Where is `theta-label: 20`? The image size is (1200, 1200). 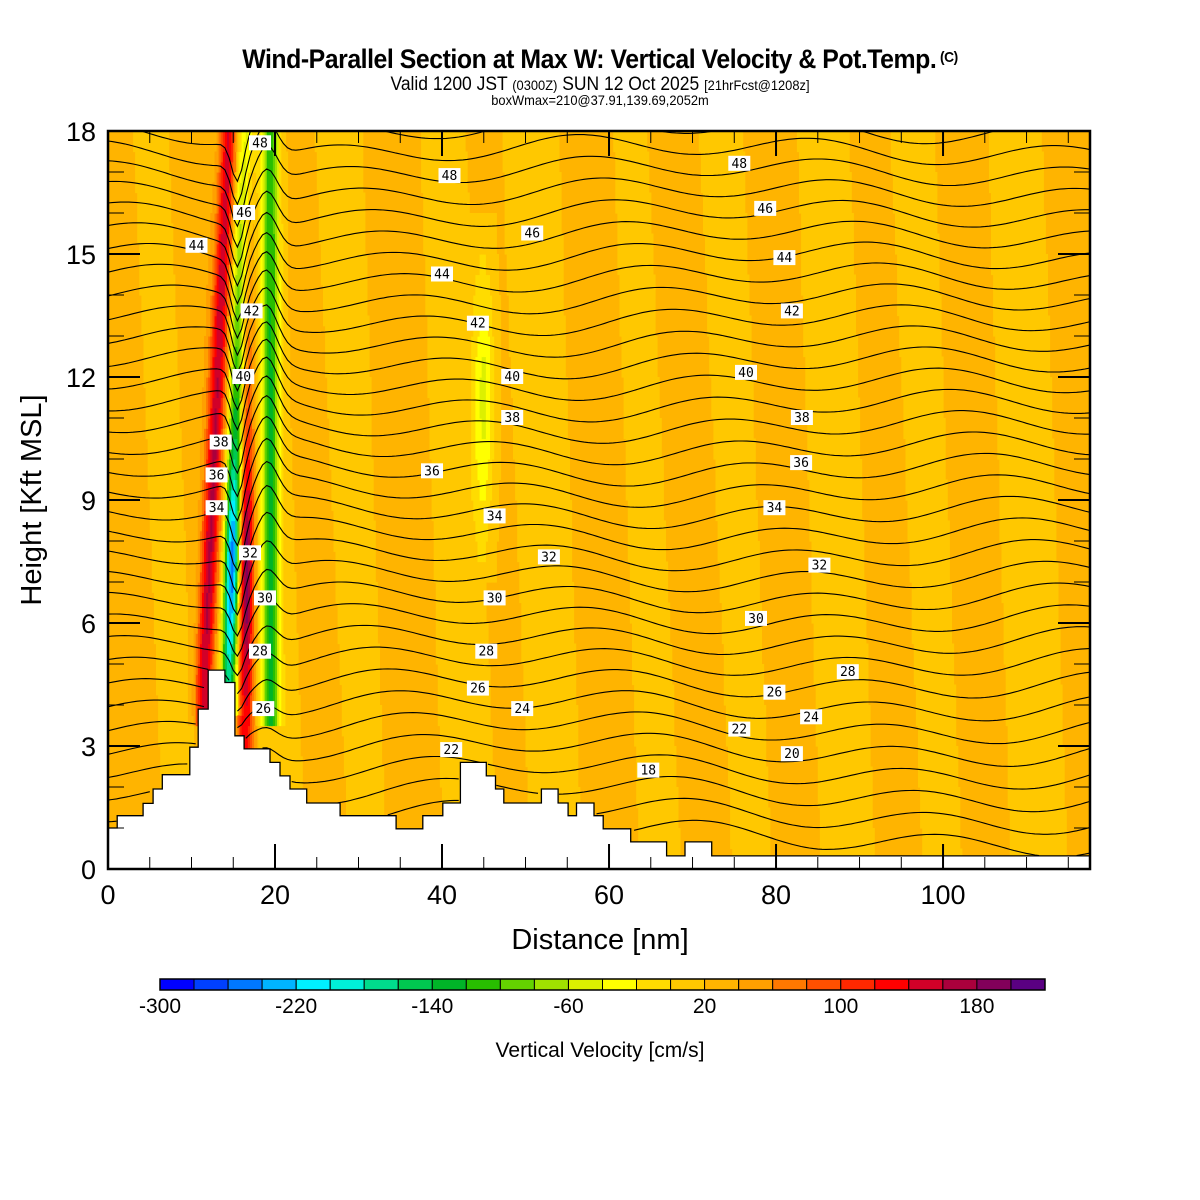 theta-label: 20 is located at coordinates (791, 754).